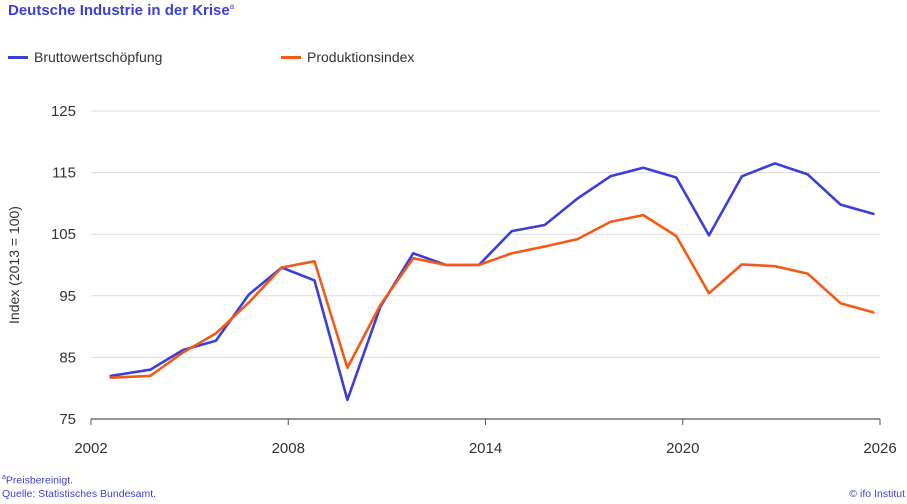 The image size is (907, 504). I want to click on legend-item-produktionsindex: Produktionsindex, so click(347, 57).